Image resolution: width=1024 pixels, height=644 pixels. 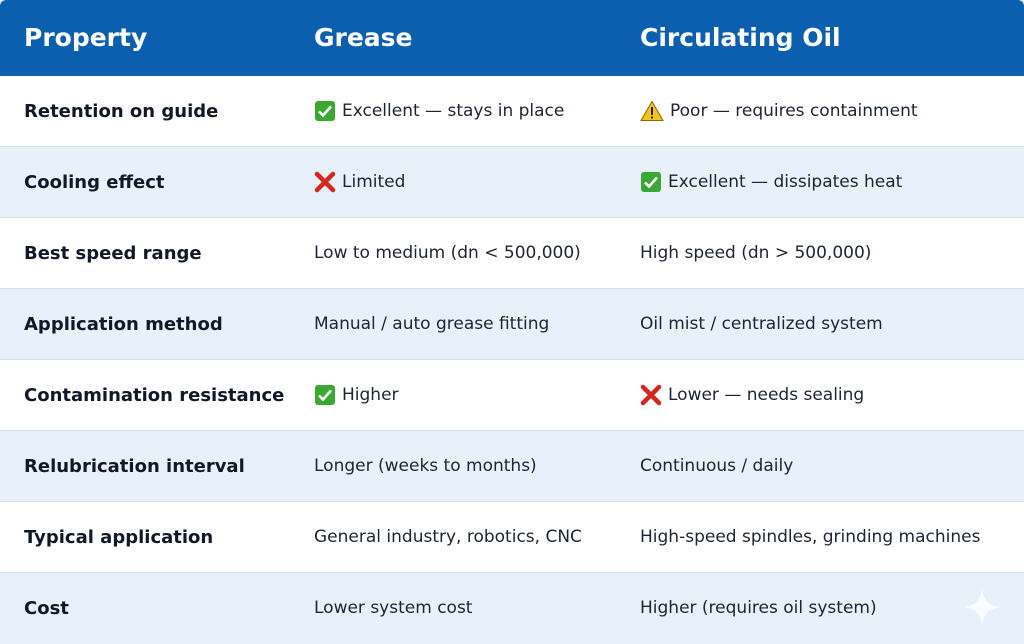 I want to click on property-cell: Retention on guide, so click(x=121, y=111).